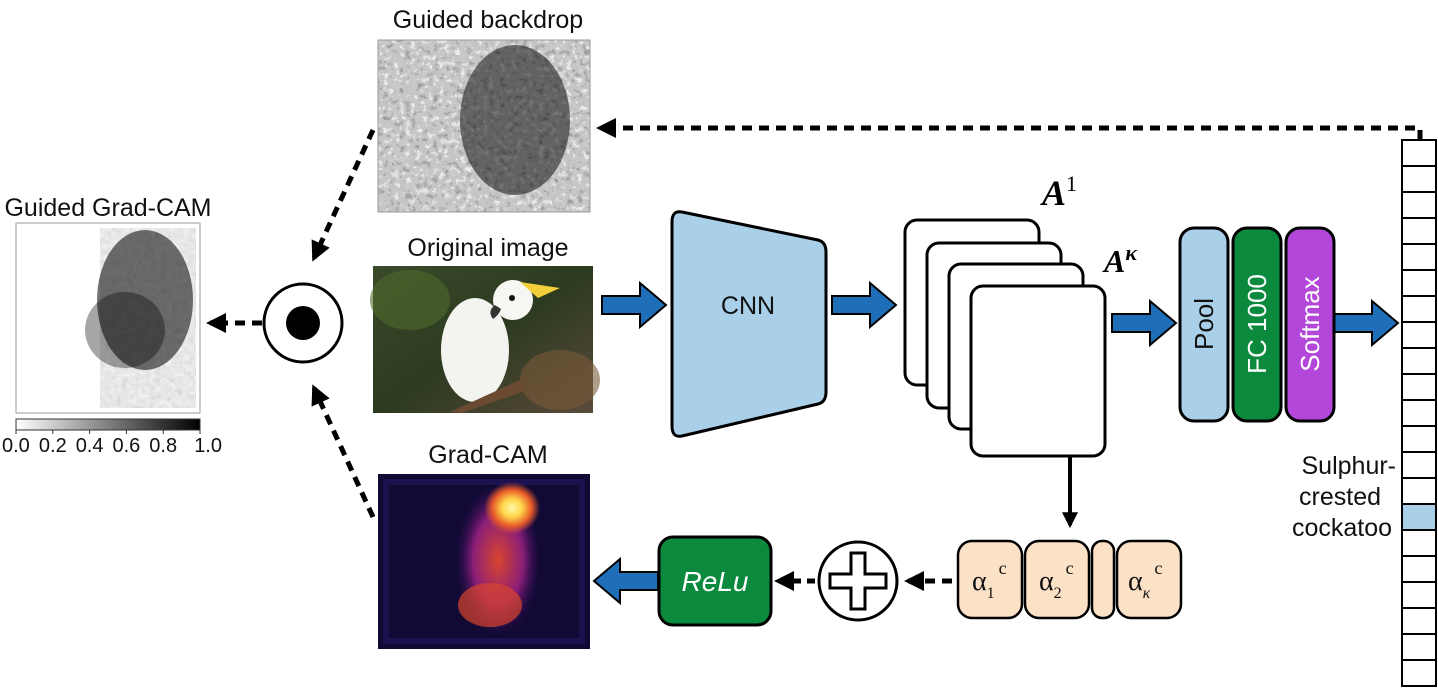 The image size is (1438, 691). What do you see at coordinates (208, 446) in the screenshot?
I see `colorbar-tick-label: 1.0` at bounding box center [208, 446].